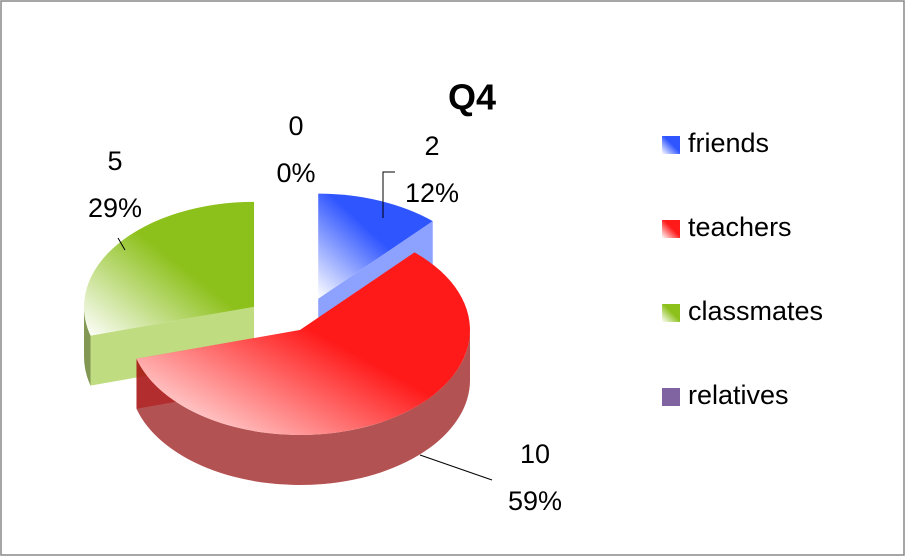  I want to click on legend-label: classmates, so click(755, 311).